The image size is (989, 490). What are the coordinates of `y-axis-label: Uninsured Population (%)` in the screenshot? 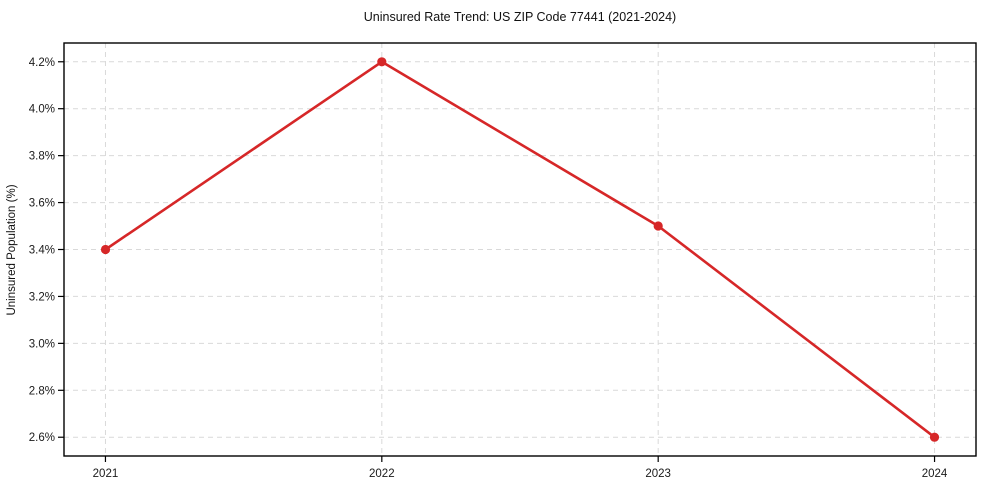 It's located at (12, 249).